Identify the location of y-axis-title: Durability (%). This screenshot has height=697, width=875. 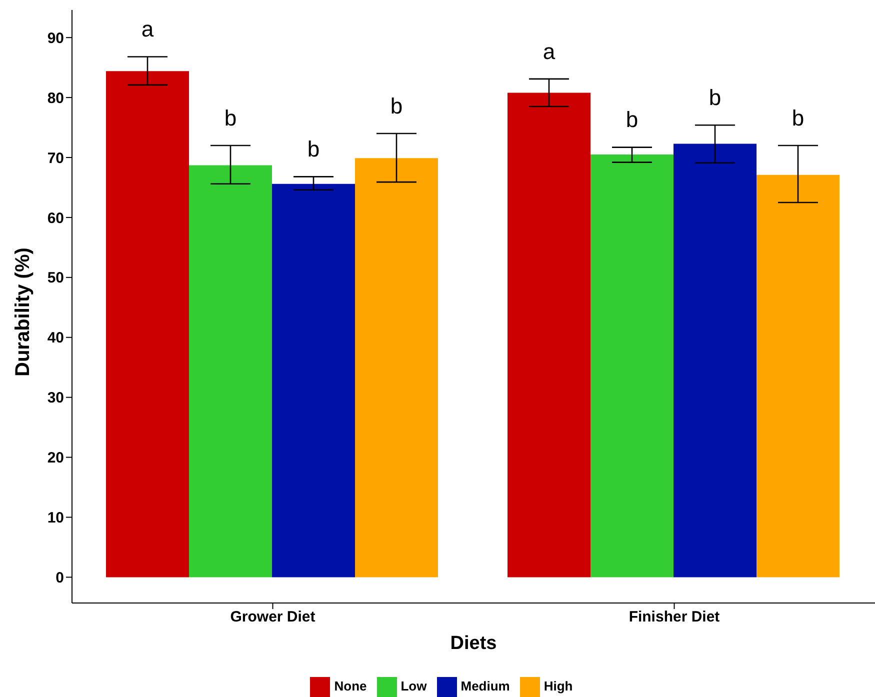
(23, 312).